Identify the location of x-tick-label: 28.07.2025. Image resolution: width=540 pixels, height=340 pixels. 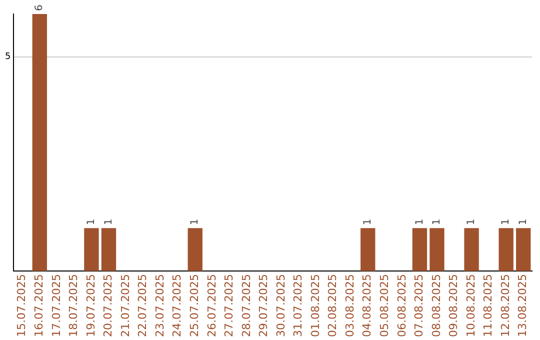
(246, 306).